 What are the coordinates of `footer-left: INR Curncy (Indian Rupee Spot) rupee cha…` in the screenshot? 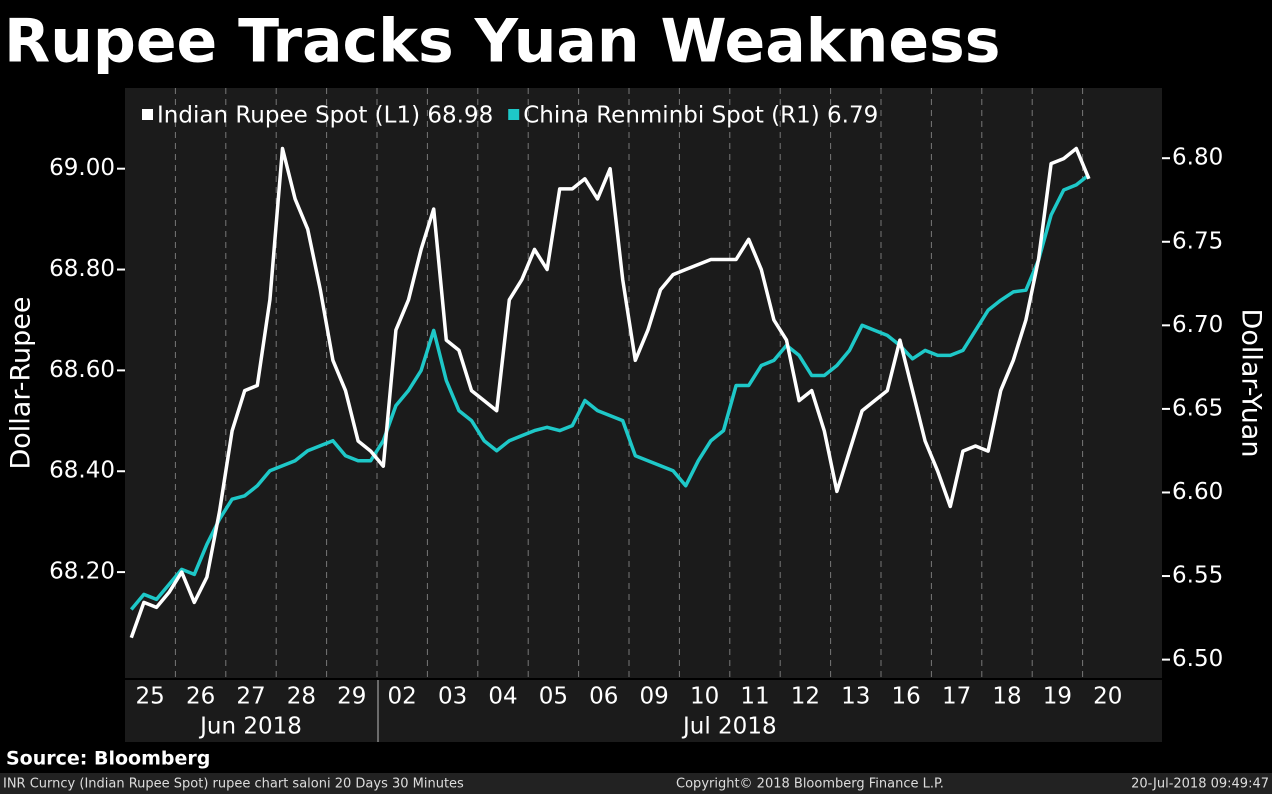 It's located at (233, 784).